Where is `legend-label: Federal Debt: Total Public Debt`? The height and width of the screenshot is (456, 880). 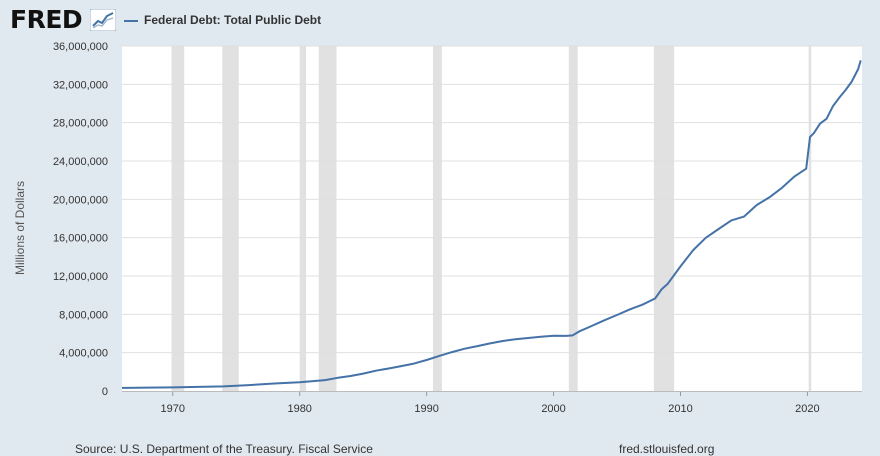
legend-label: Federal Debt: Total Public Debt is located at coordinates (233, 20).